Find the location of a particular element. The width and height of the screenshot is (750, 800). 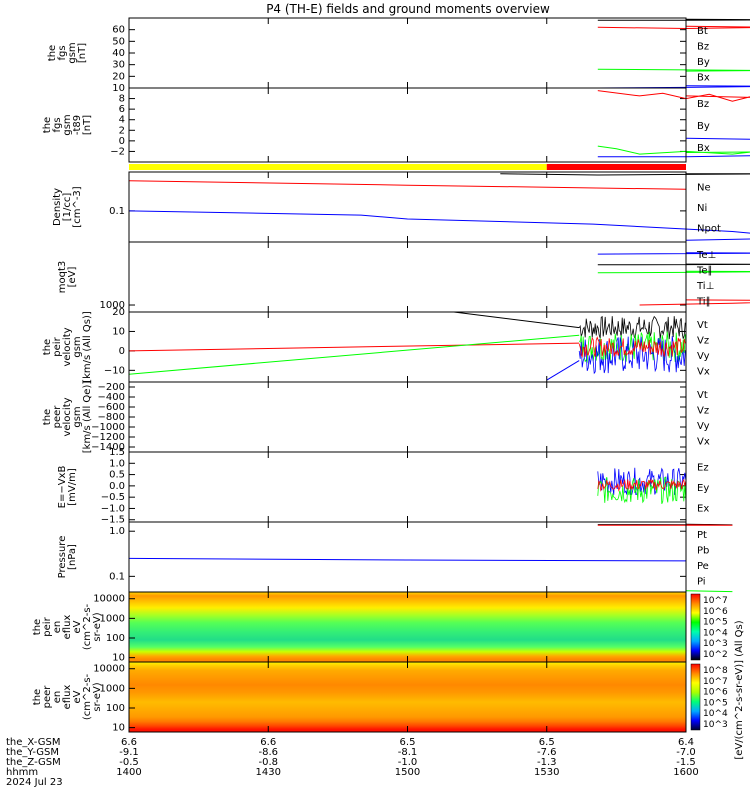

y-axis-label: Density [1/cc] [cm^-3] is located at coordinates (67, 206).